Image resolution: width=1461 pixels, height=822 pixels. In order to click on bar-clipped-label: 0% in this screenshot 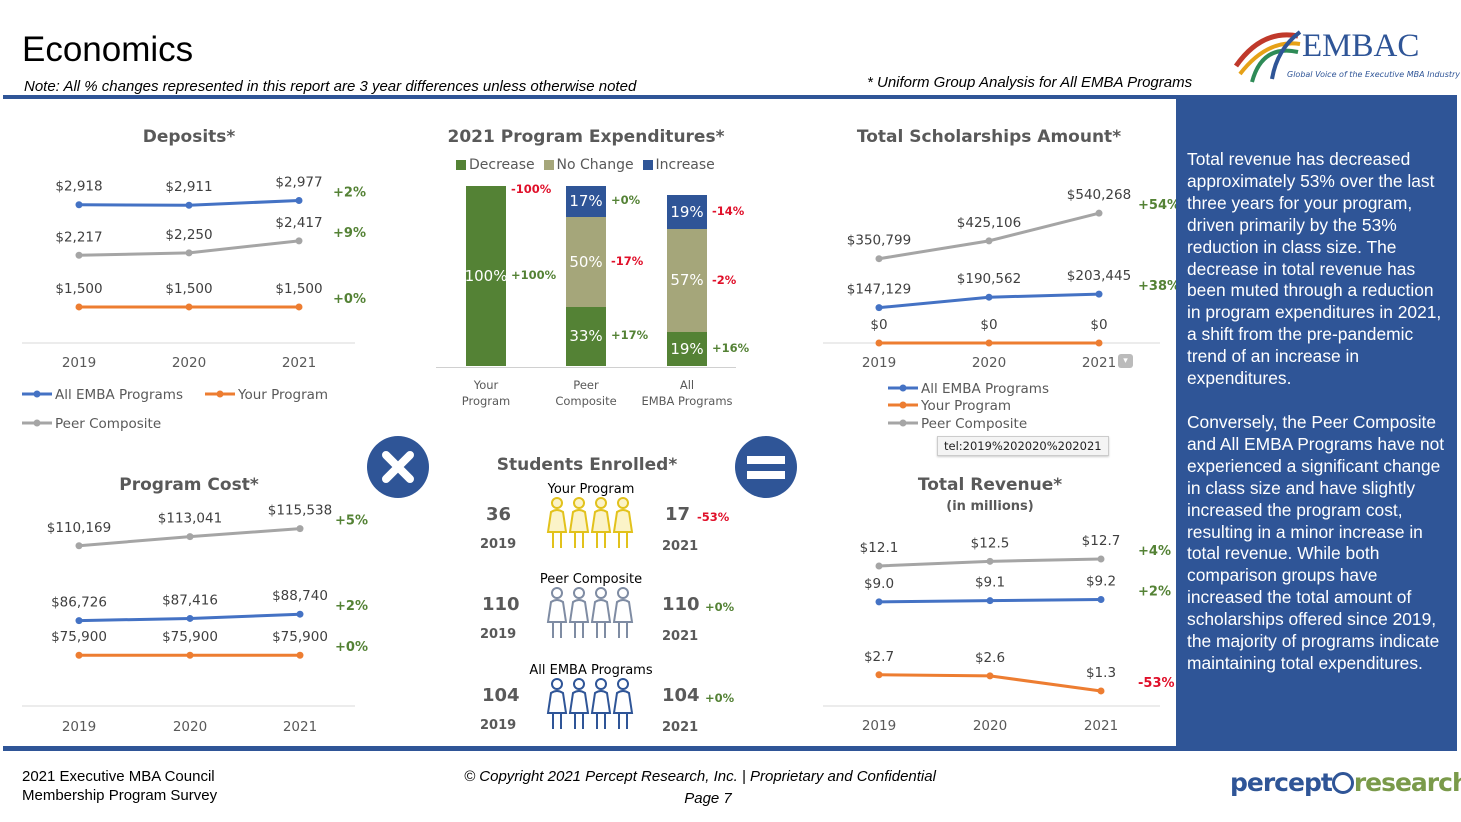, I will do `click(483, 182)`.